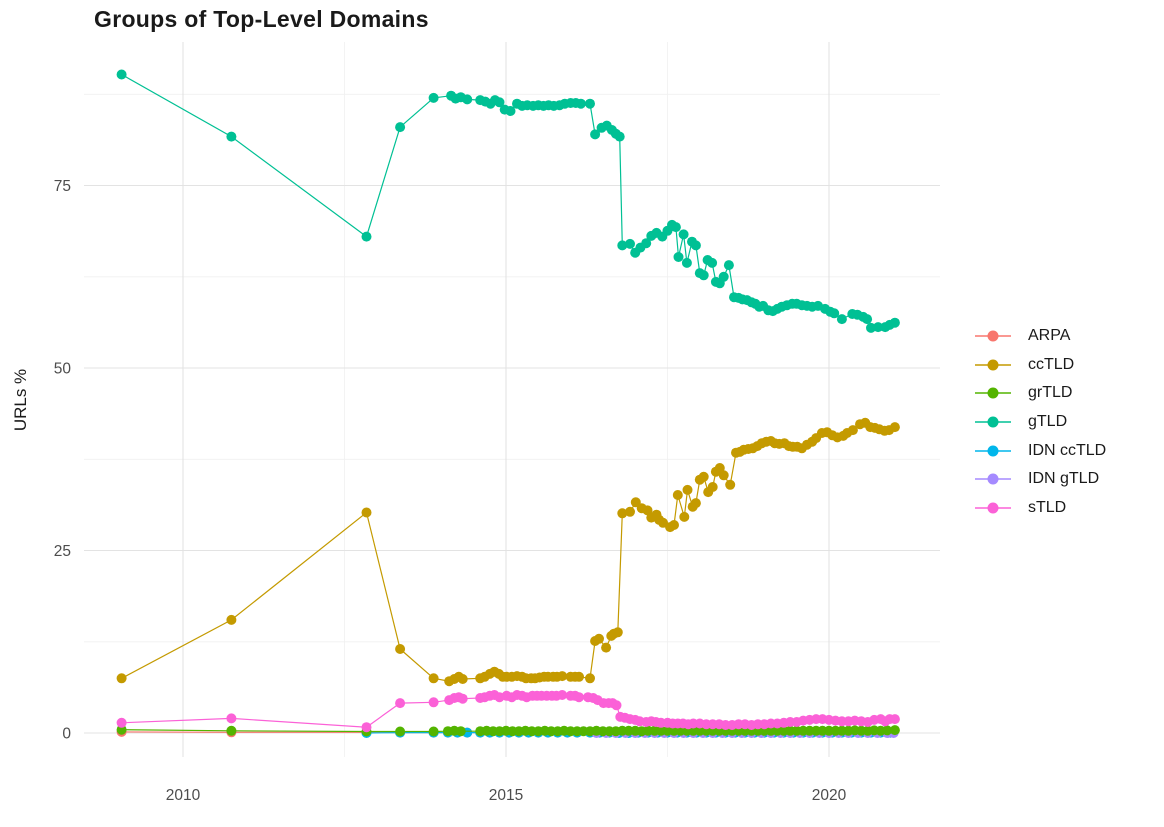 Image resolution: width=1164 pixels, height=827 pixels. Describe the element at coordinates (1049, 336) in the screenshot. I see `legend-label: ARPA` at that location.